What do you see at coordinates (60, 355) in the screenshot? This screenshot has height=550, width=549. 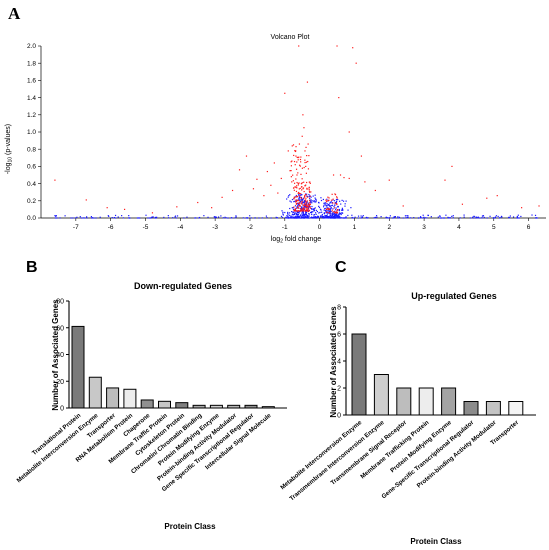 I see `down-chart-y-tick-label: 40` at bounding box center [60, 355].